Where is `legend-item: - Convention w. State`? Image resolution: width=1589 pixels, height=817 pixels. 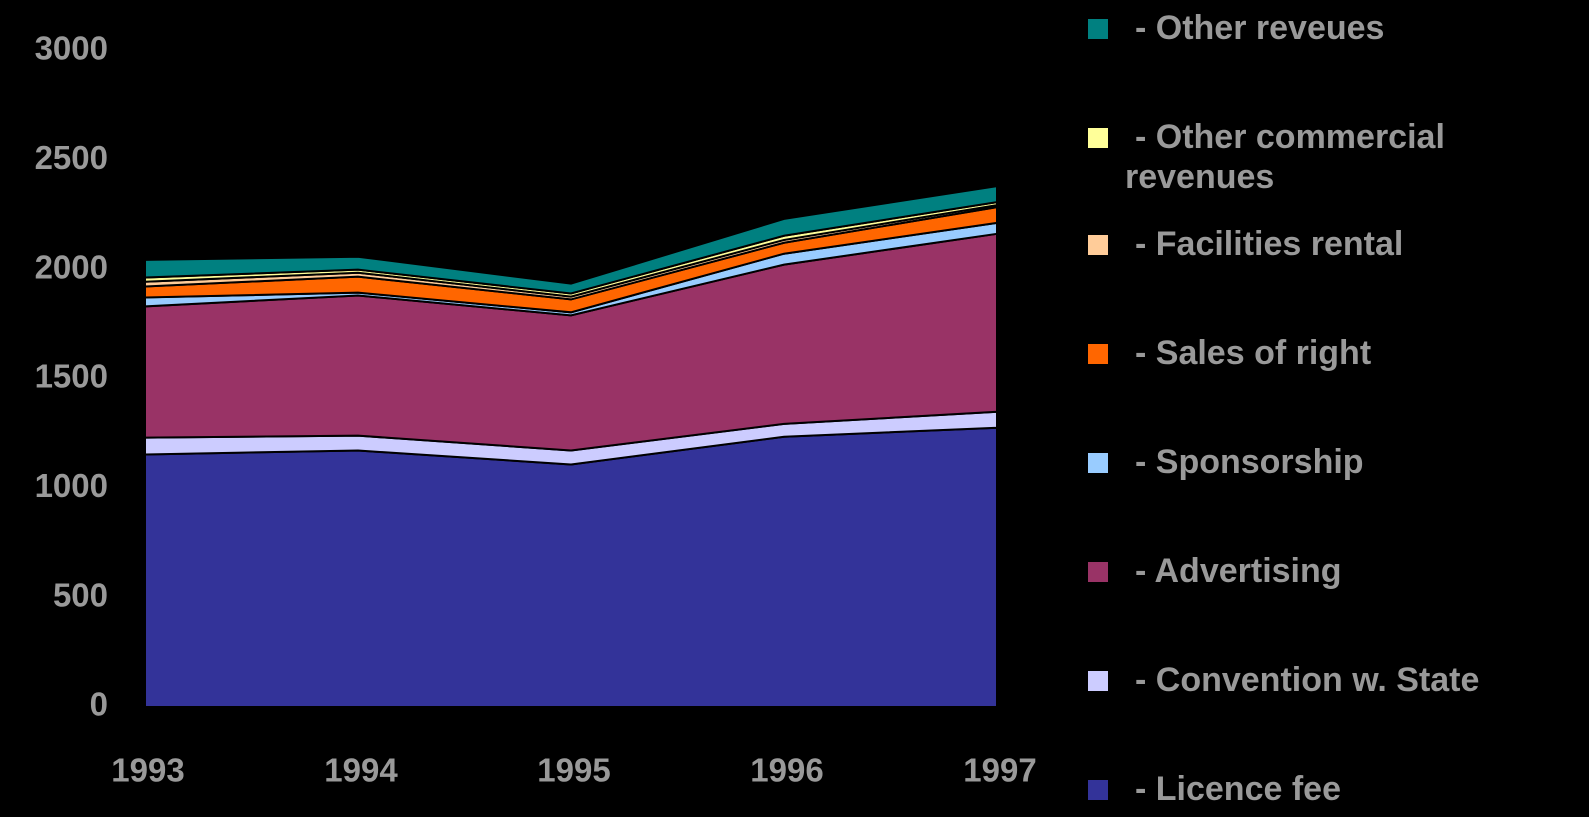 legend-item: - Convention w. State is located at coordinates (1333, 680).